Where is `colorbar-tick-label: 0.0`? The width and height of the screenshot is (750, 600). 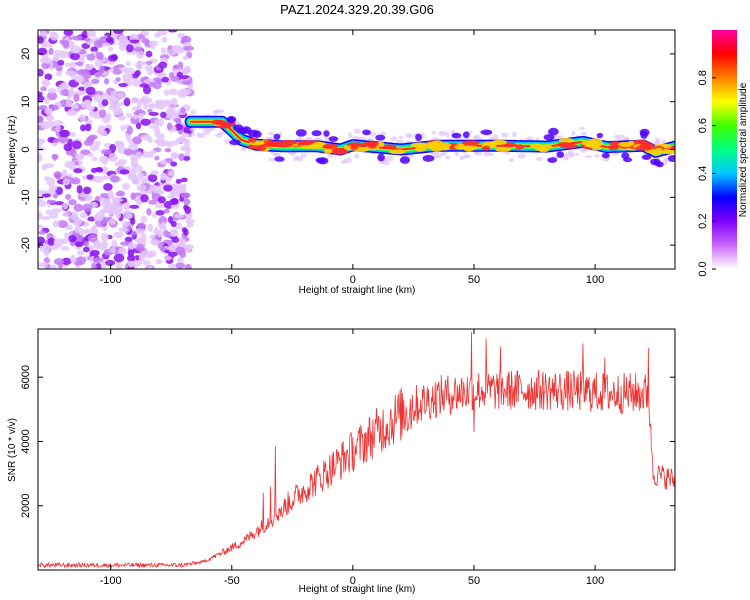
colorbar-tick-label: 0.0 is located at coordinates (703, 268).